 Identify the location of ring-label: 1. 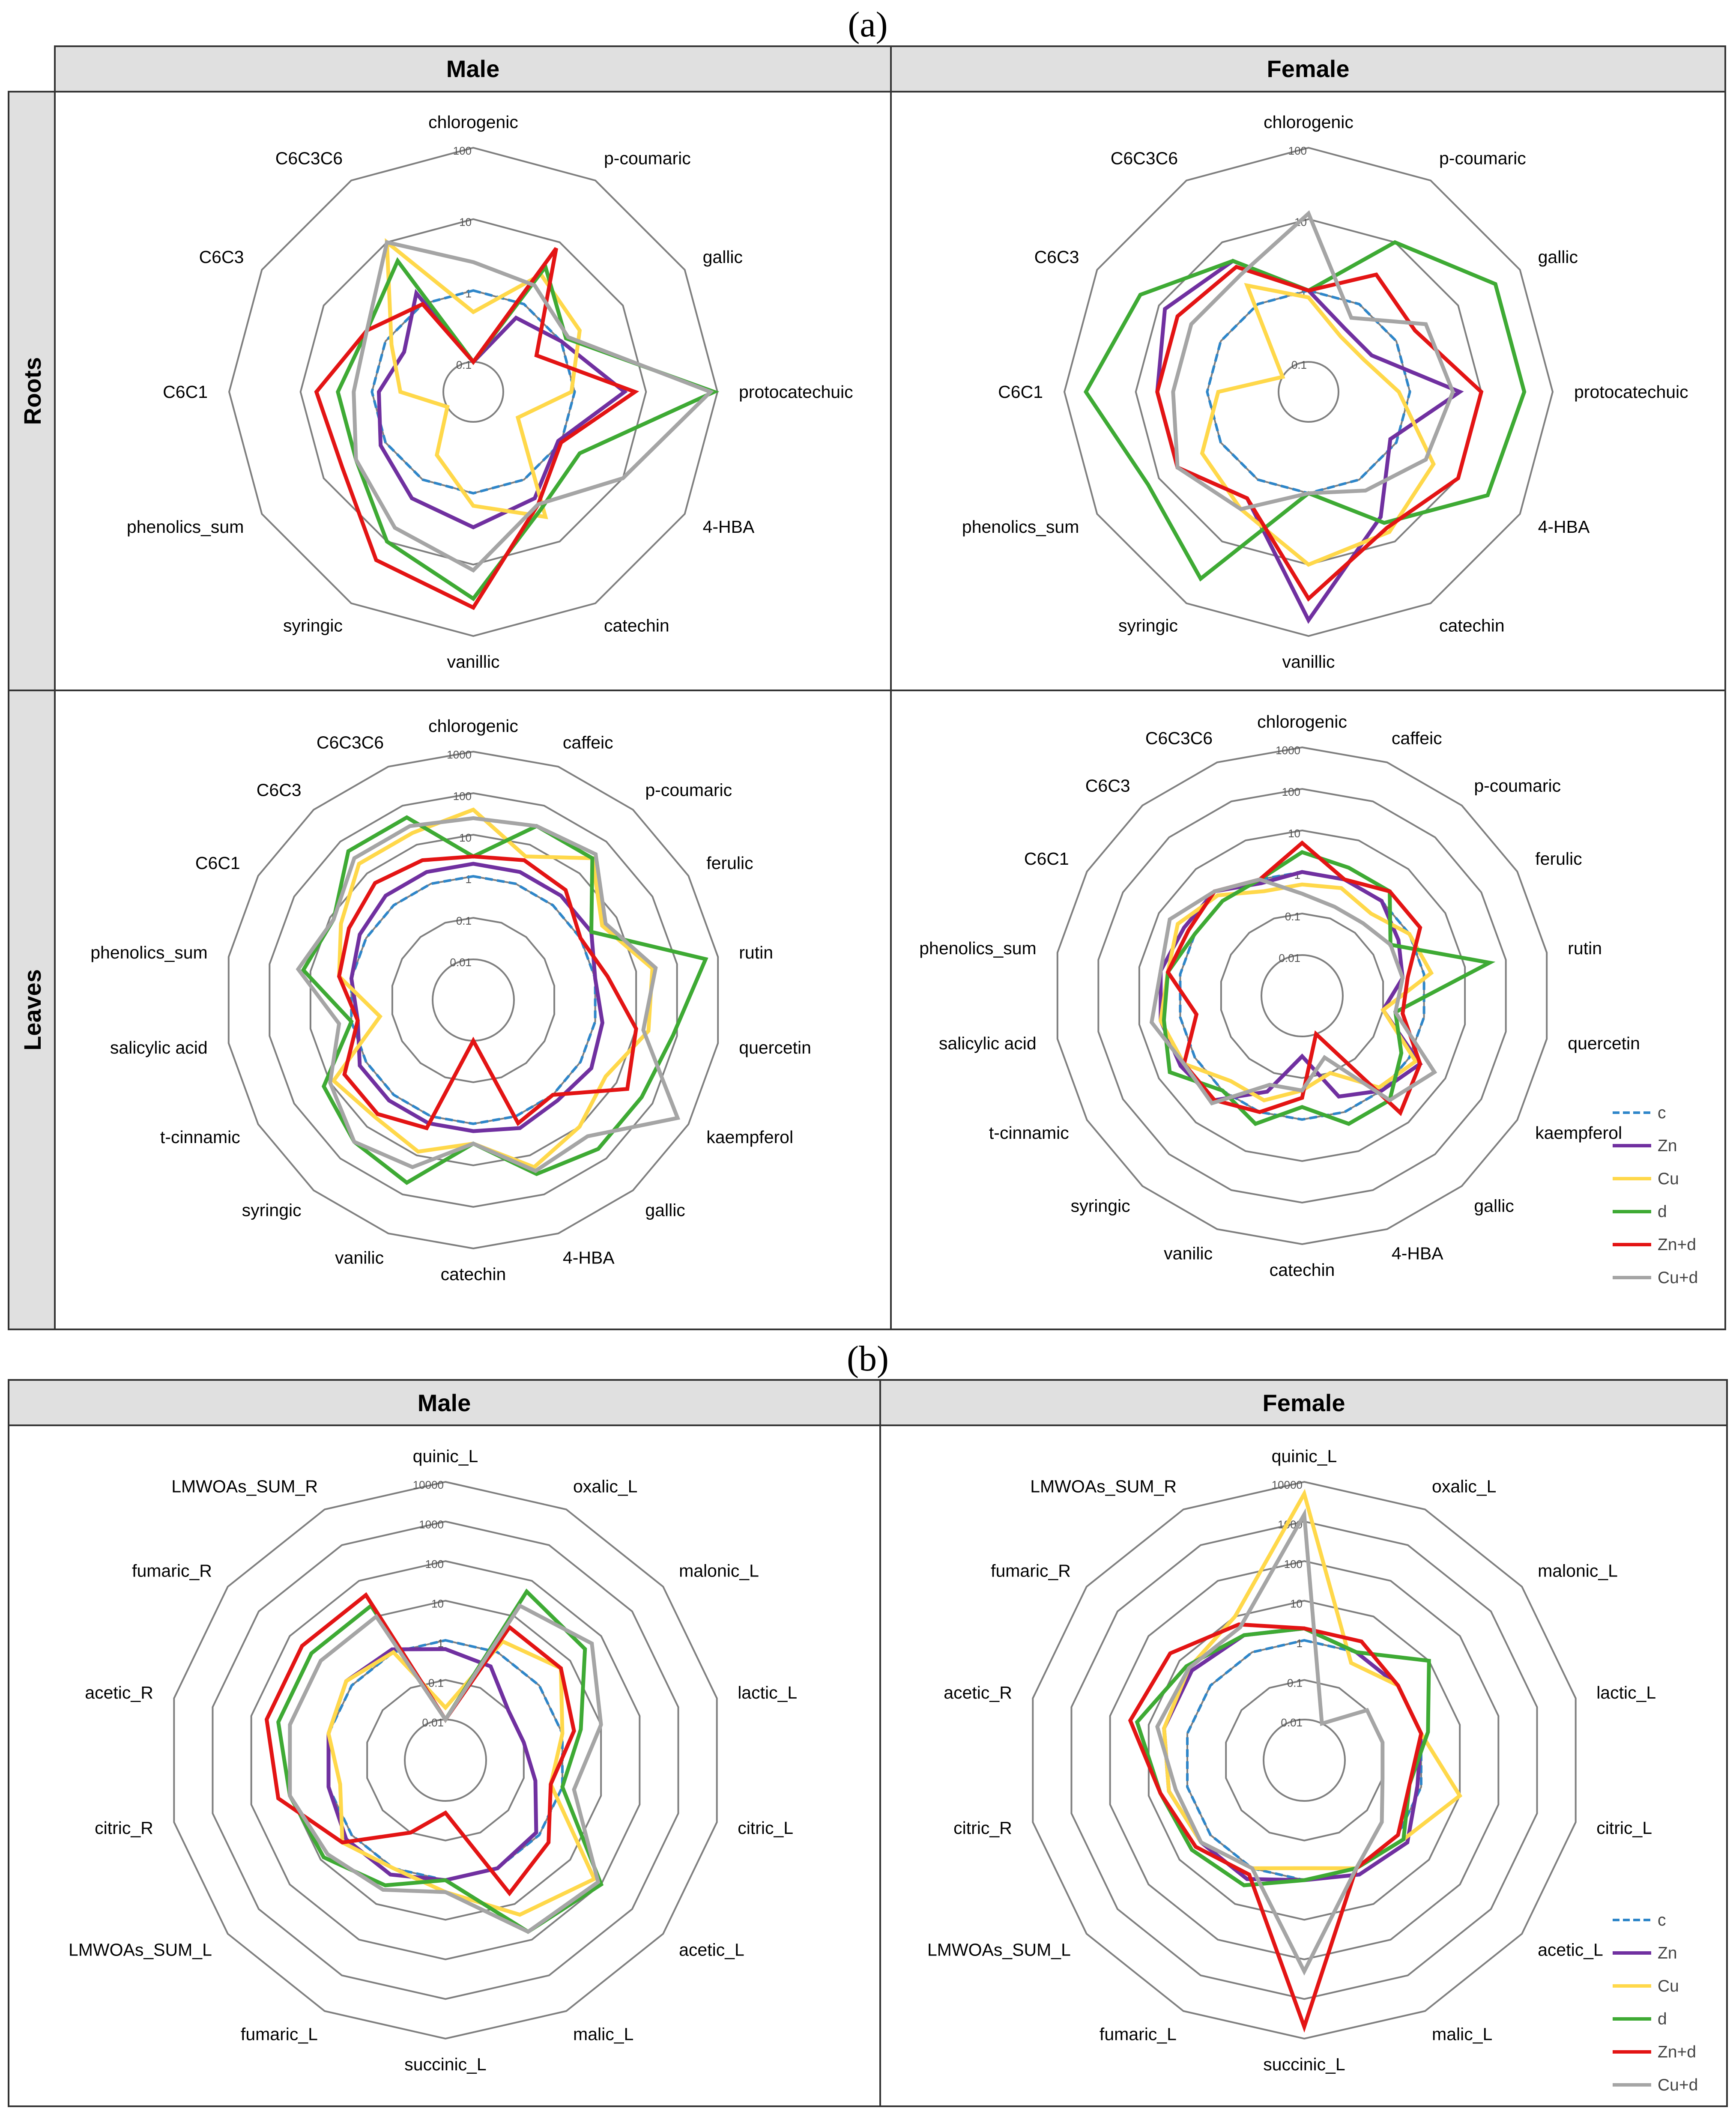
(1300, 1643).